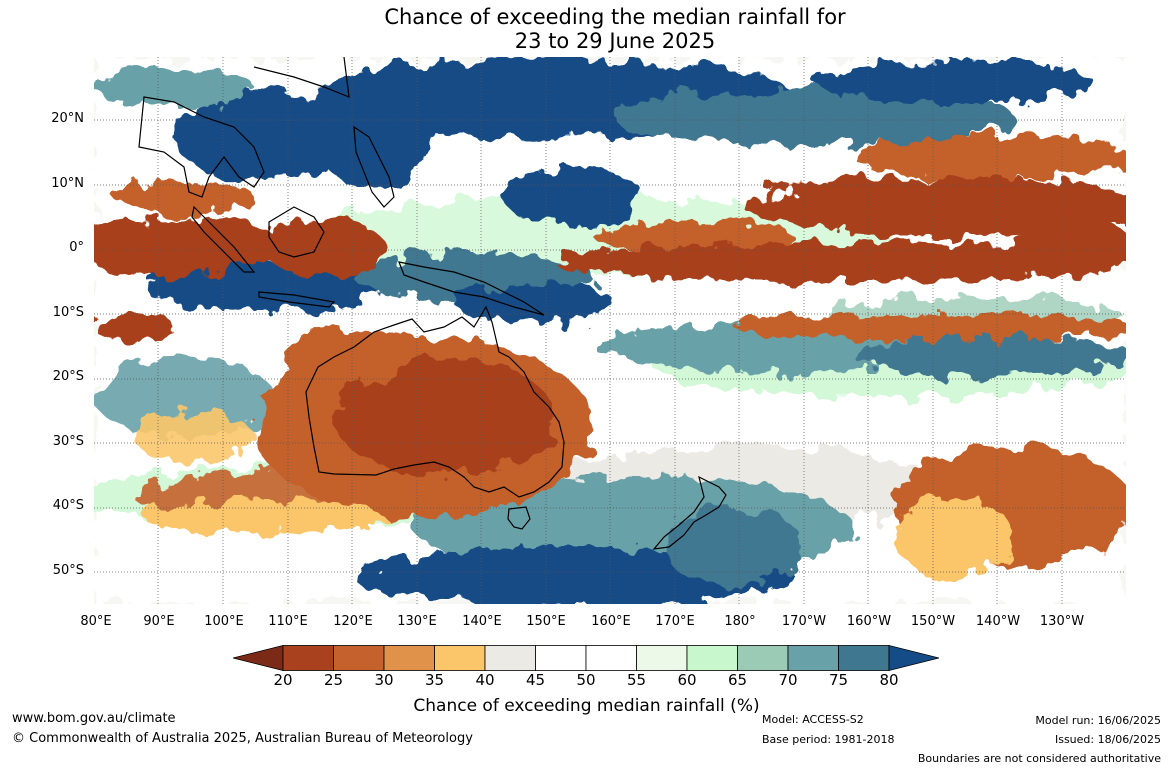  What do you see at coordinates (838, 680) in the screenshot?
I see `colorbar-tick-label: 75` at bounding box center [838, 680].